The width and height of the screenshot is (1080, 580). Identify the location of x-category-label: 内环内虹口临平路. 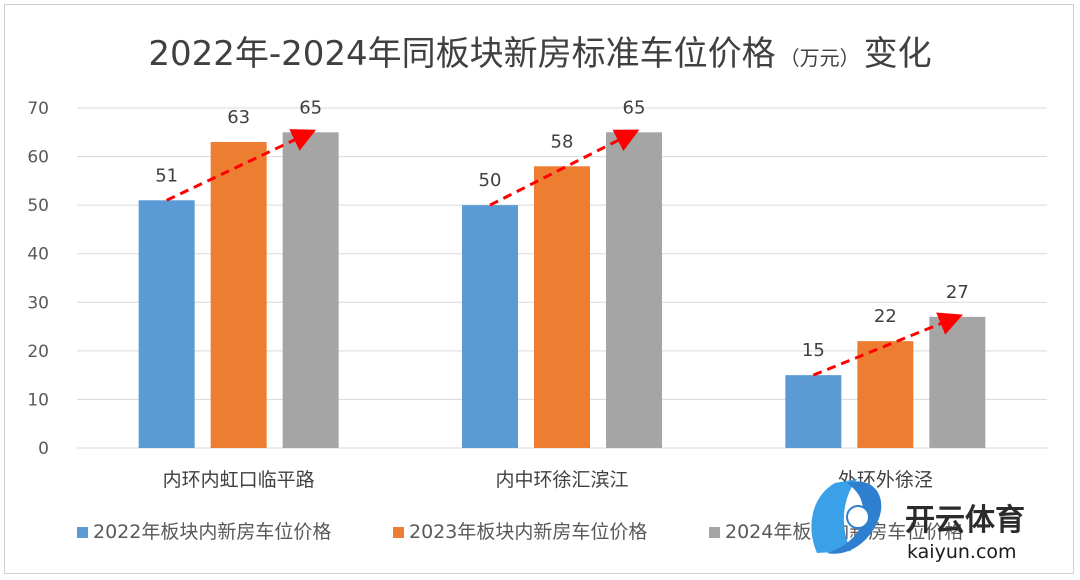
(239, 480).